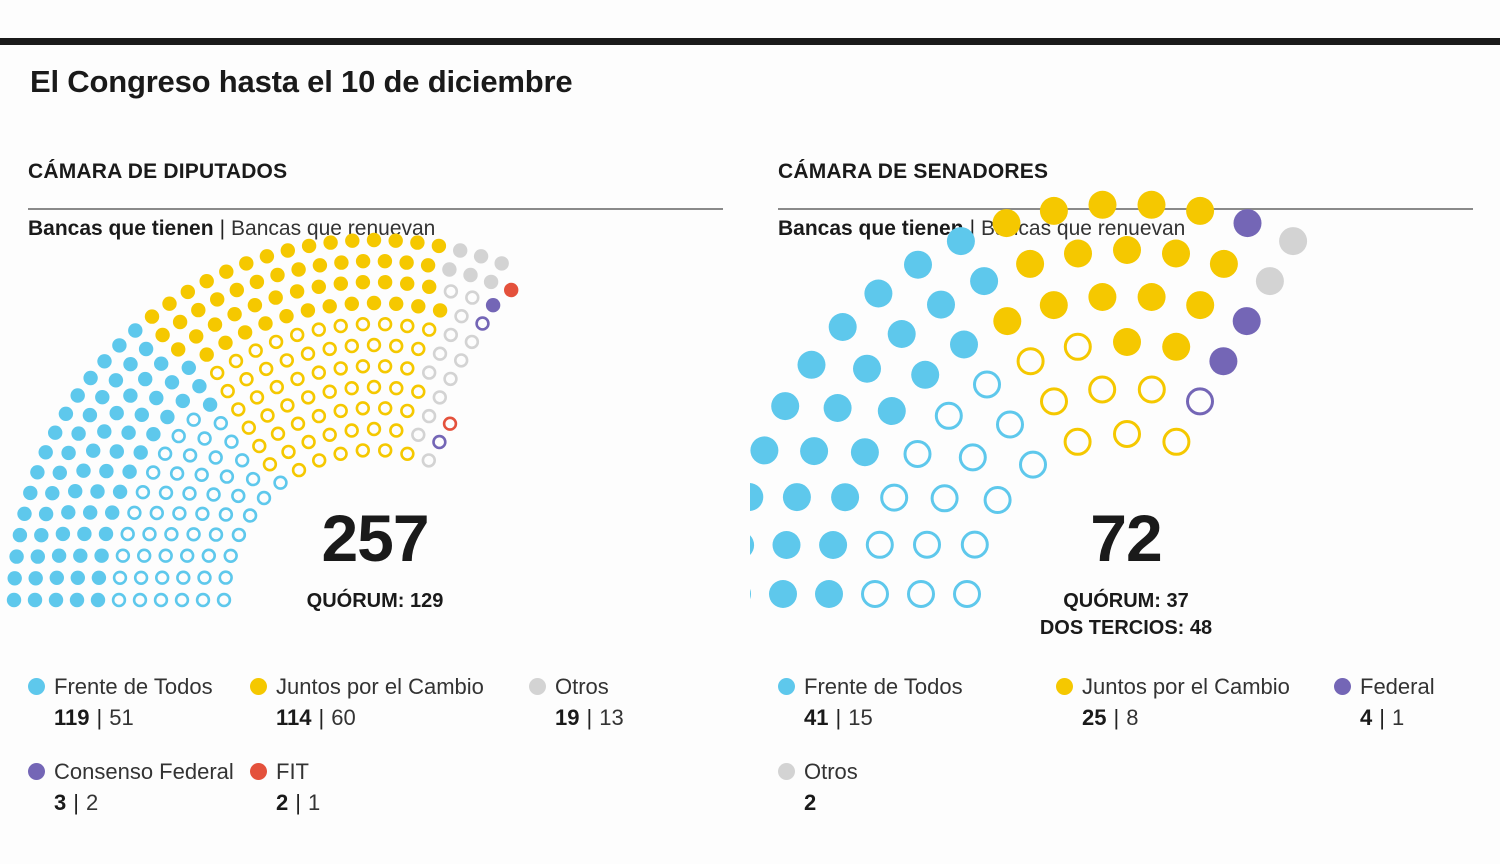 The image size is (1500, 864). I want to click on seats-renew: 60, so click(343, 717).